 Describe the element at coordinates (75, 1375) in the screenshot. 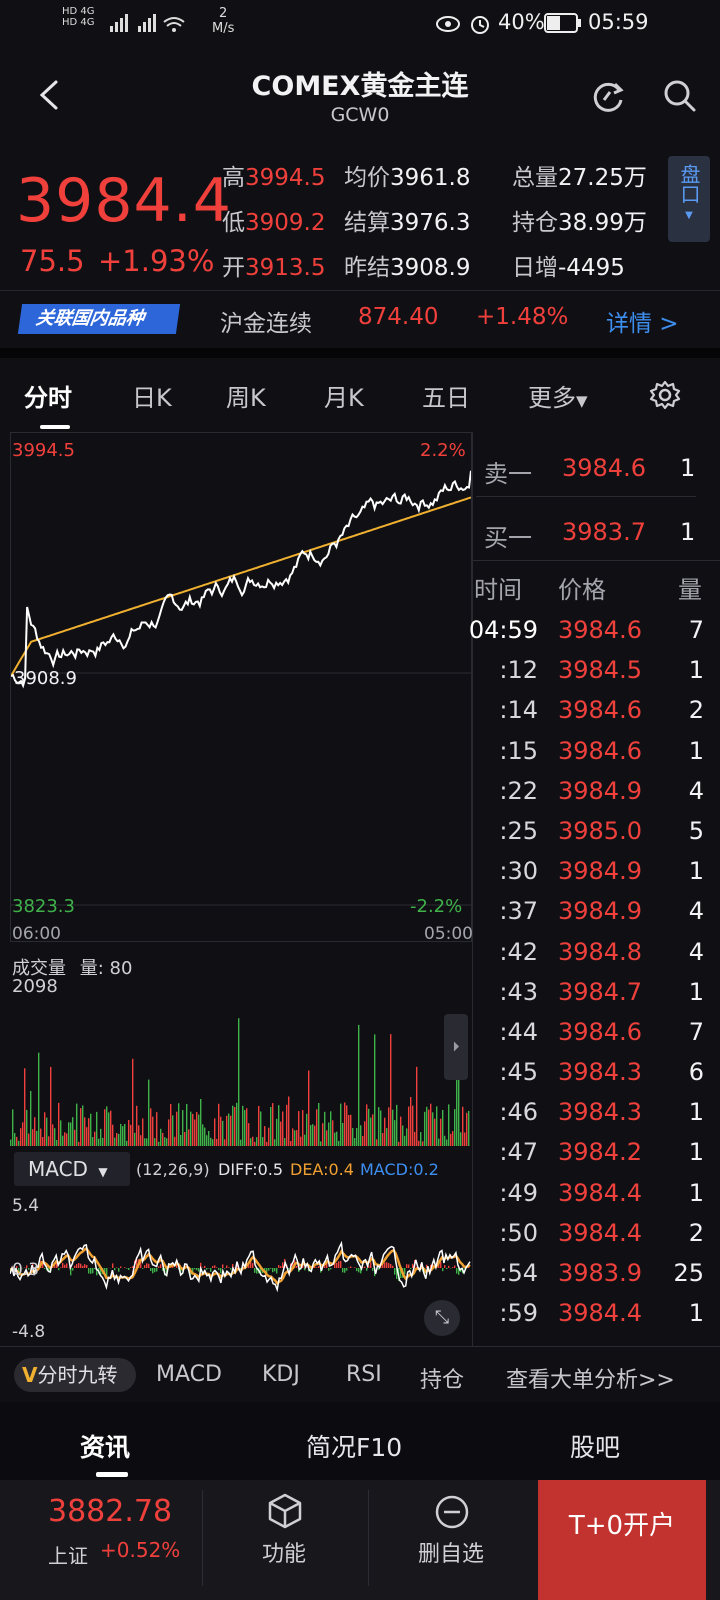

I see `nine-turn-badge: V分时九转` at that location.